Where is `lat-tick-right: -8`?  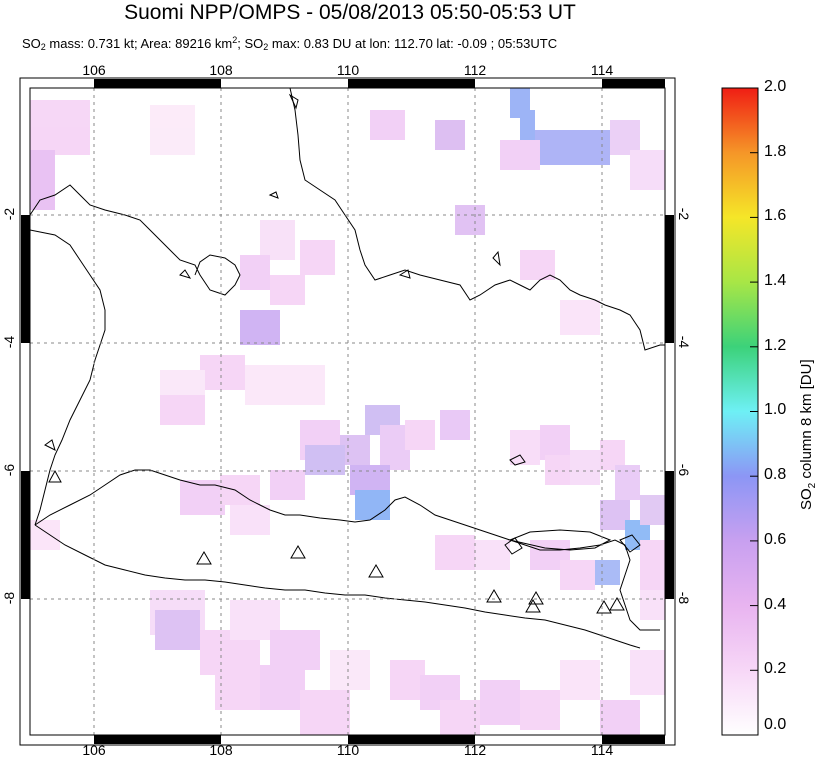 lat-tick-right: -8 is located at coordinates (684, 598).